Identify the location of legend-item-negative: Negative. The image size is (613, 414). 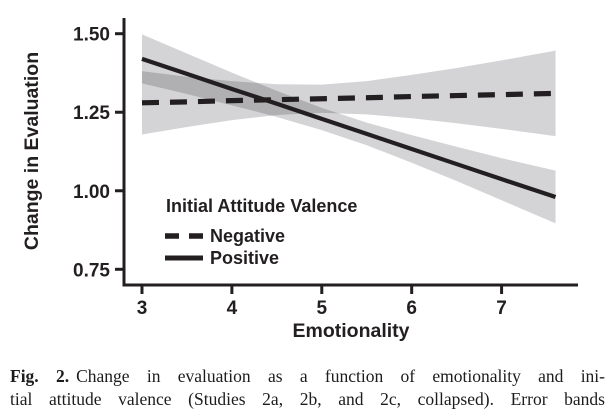
(247, 236).